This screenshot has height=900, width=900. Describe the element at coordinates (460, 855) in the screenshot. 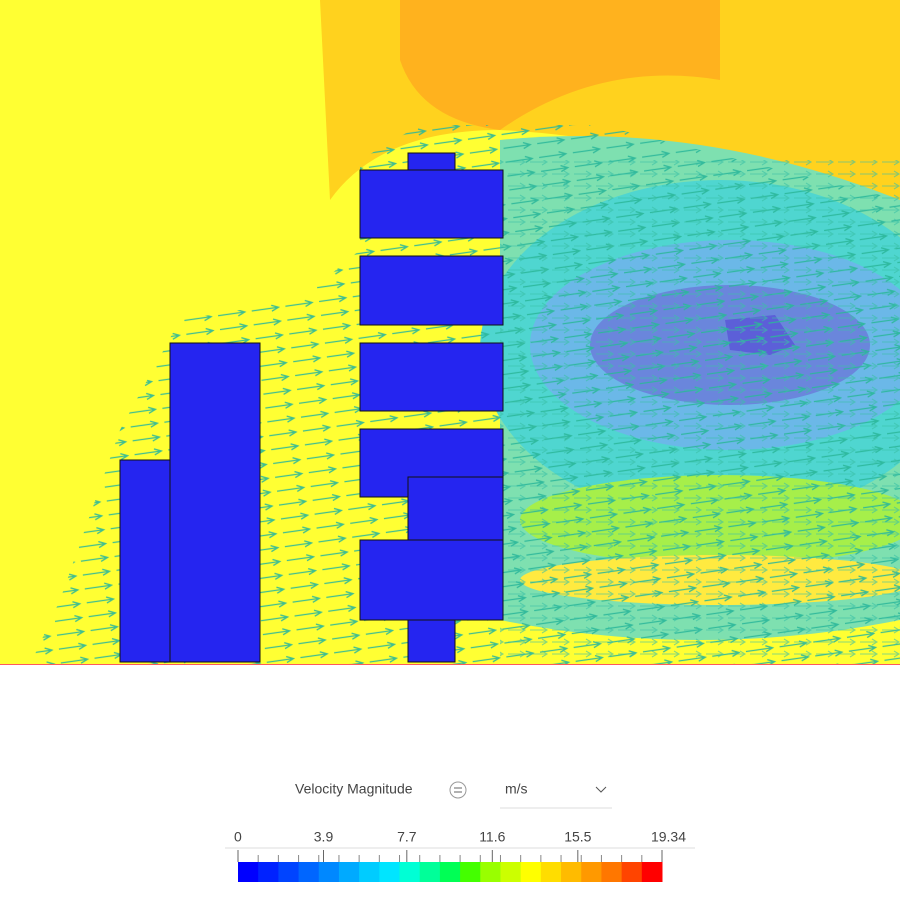

I see `colorbar: 0 3.9 7.7 11.6 15.5 19.34` at that location.